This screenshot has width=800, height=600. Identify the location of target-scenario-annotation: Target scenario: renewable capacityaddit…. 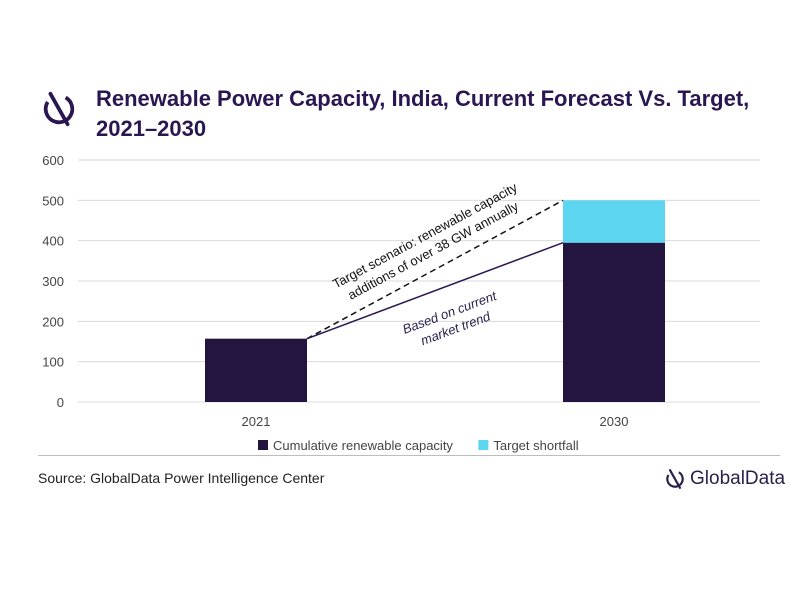
(425, 240).